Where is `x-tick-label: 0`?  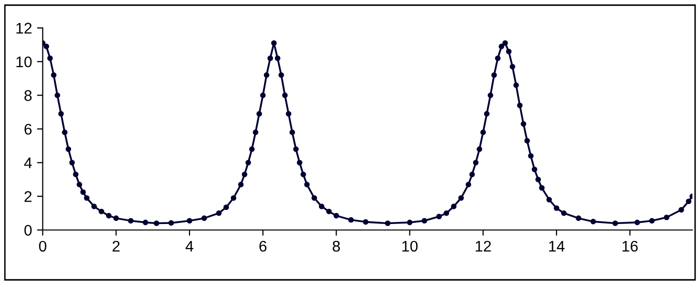 x-tick-label: 0 is located at coordinates (42, 246).